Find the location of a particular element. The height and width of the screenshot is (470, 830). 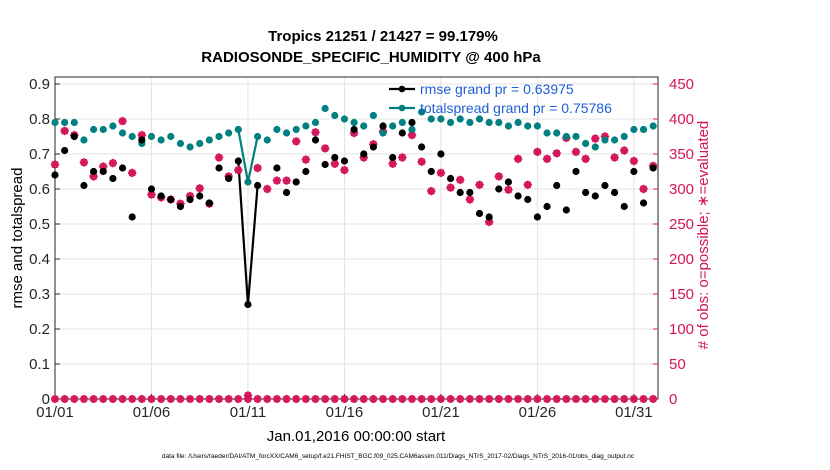

y-axis-right: 0 50 100 150 200 250 300 350 400 450 is located at coordinates (673, 242).